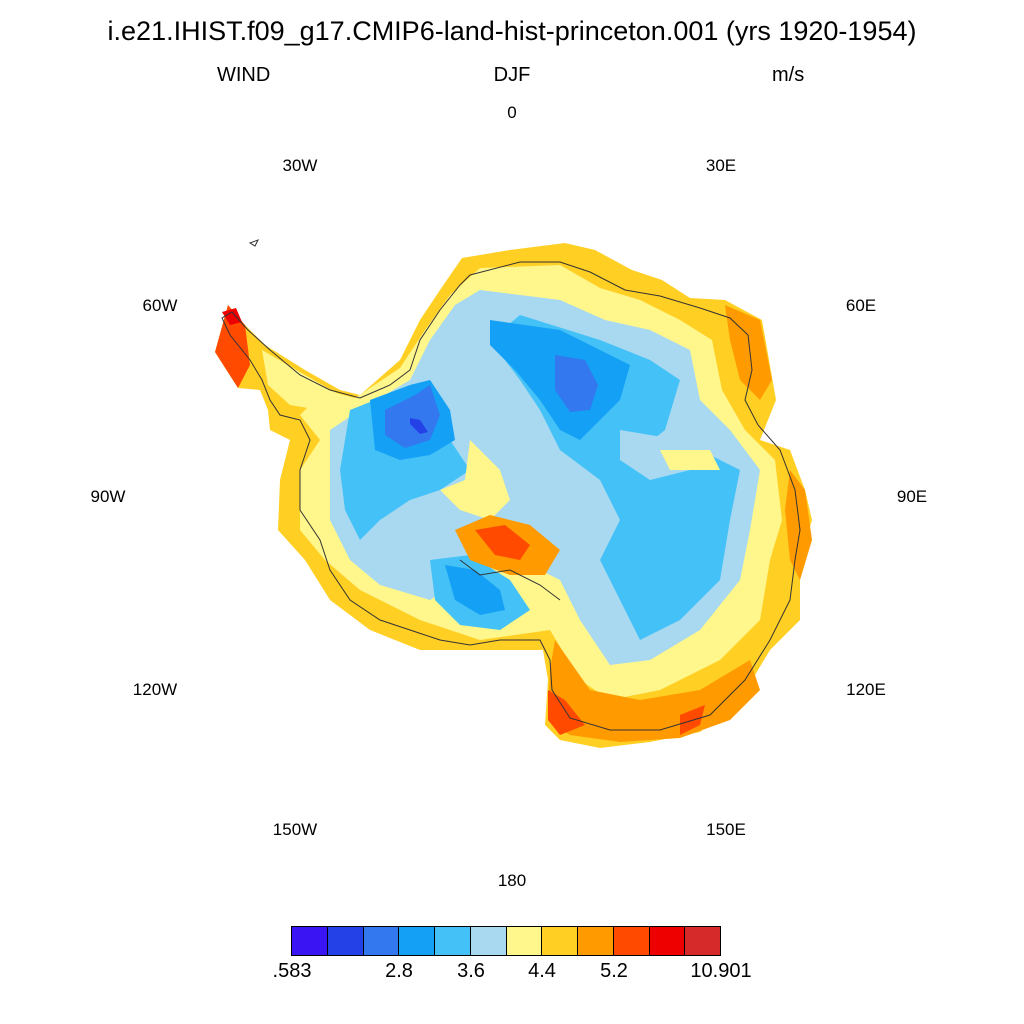  Describe the element at coordinates (510, 580) in the screenshot. I see `ross-ice-shelf-edge` at that location.